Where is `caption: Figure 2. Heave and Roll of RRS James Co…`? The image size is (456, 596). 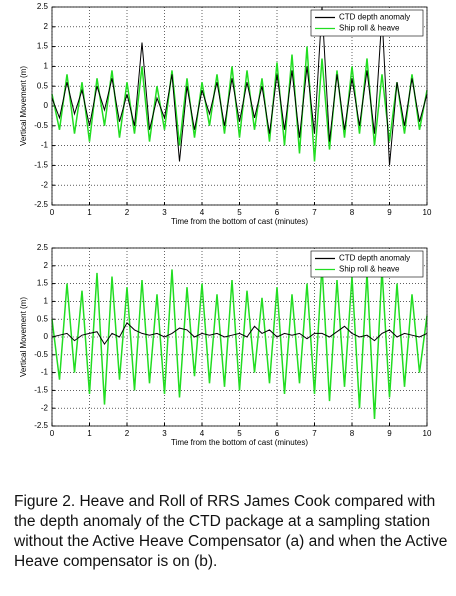 caption: Figure 2. Heave and Roll of RRS James Co… is located at coordinates (231, 531).